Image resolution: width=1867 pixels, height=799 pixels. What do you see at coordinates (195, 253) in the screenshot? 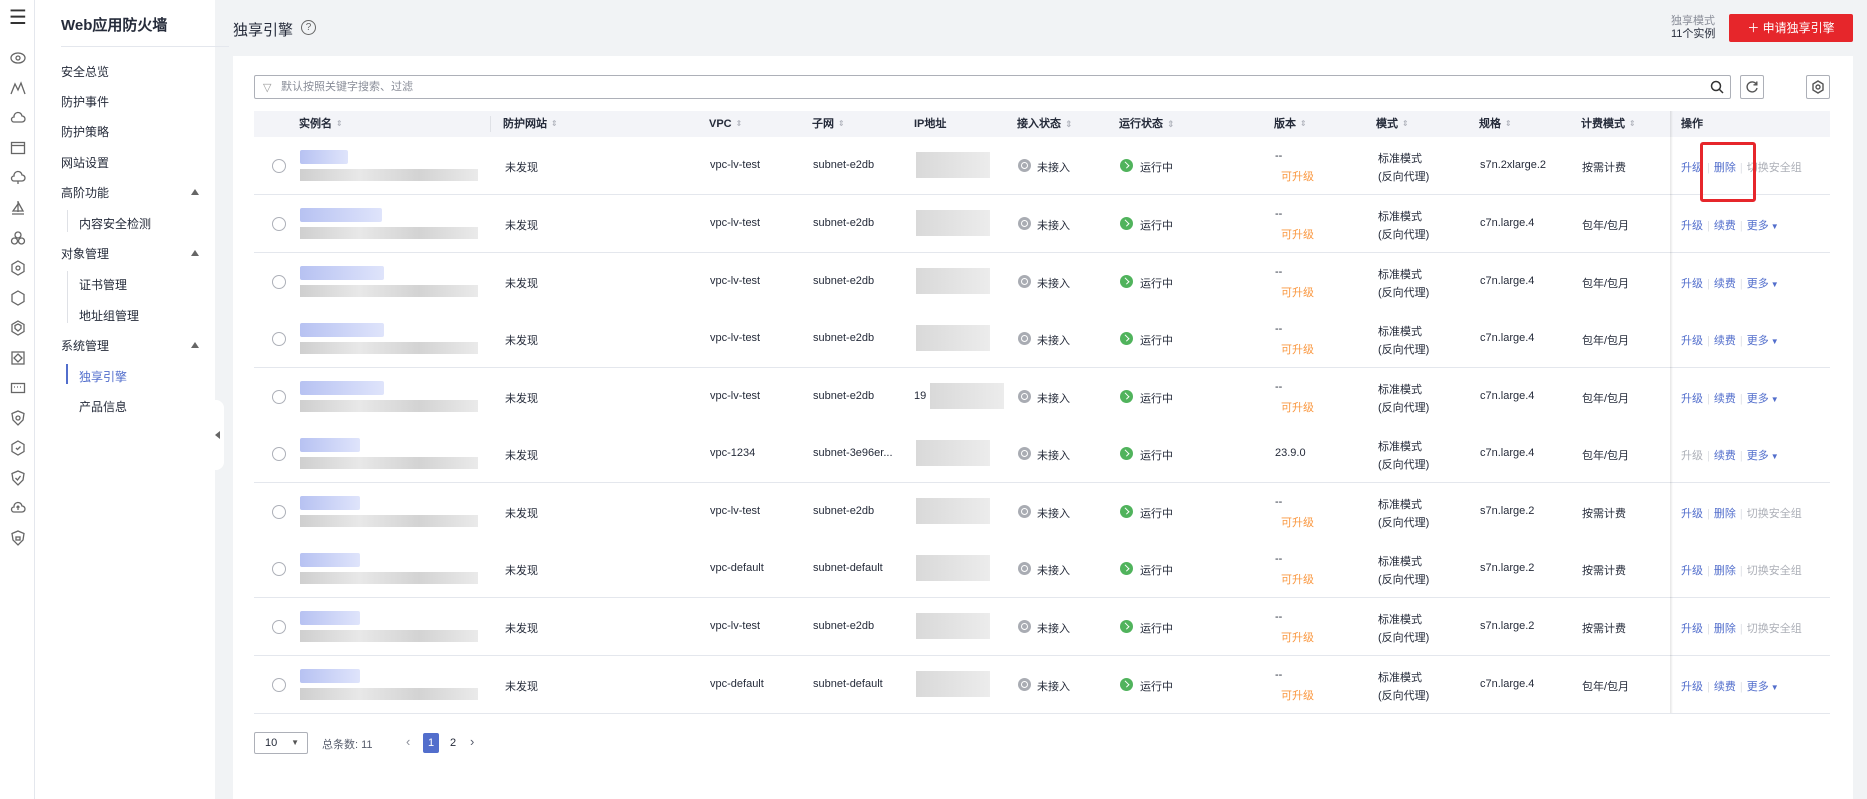
I see `chevron-up-icon` at bounding box center [195, 253].